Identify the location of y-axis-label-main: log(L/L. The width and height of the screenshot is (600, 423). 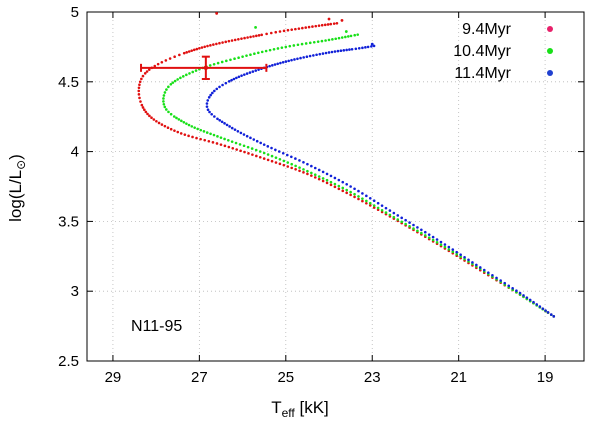
(15, 196).